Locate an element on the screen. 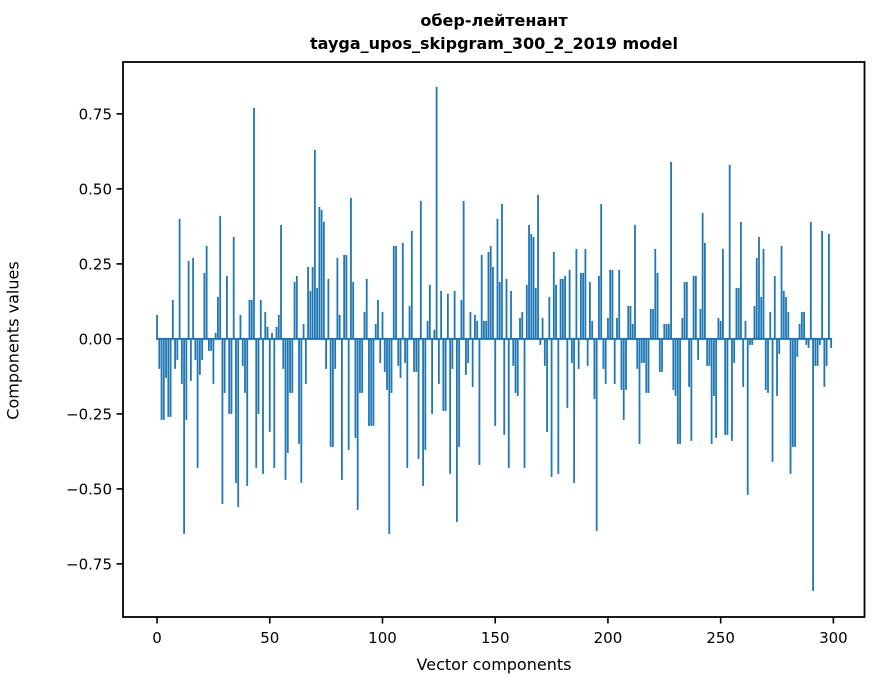 This screenshot has height=696, width=880. y-tick-label: 0.25 is located at coordinates (95, 264).